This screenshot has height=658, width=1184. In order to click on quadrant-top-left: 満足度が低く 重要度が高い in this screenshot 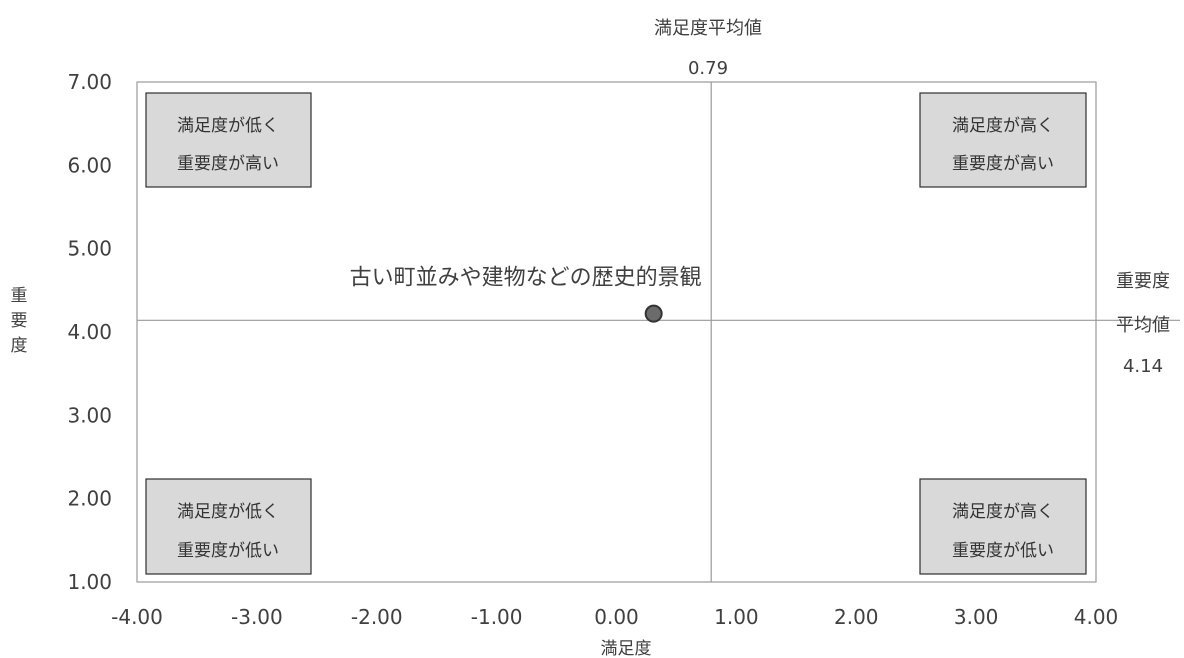, I will do `click(228, 140)`.